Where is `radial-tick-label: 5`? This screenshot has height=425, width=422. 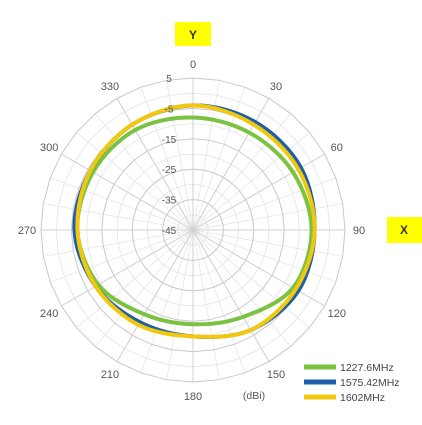 radial-tick-label: 5 is located at coordinates (169, 79).